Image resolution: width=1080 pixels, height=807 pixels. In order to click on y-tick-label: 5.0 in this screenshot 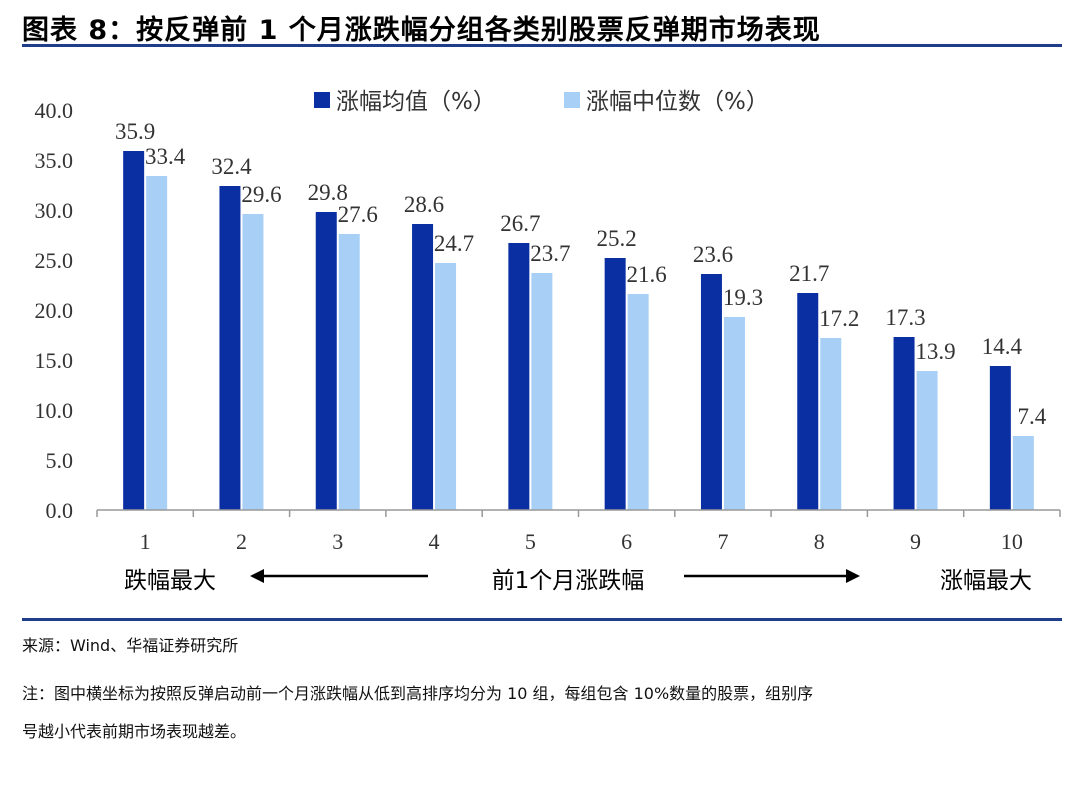, I will do `click(60, 460)`.